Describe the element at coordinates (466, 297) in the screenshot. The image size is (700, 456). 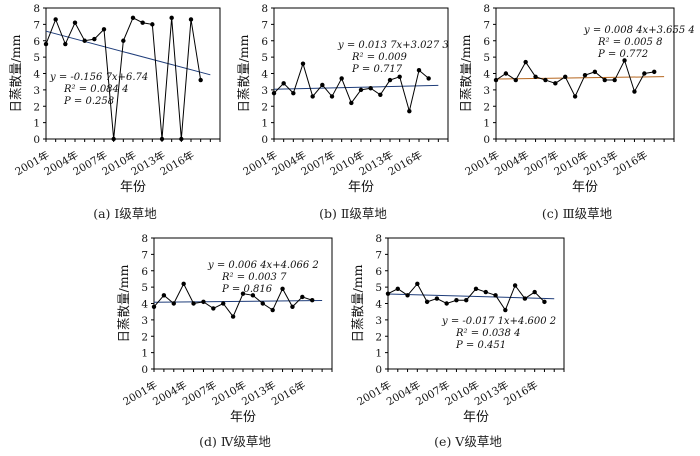
I see `series-line` at that location.